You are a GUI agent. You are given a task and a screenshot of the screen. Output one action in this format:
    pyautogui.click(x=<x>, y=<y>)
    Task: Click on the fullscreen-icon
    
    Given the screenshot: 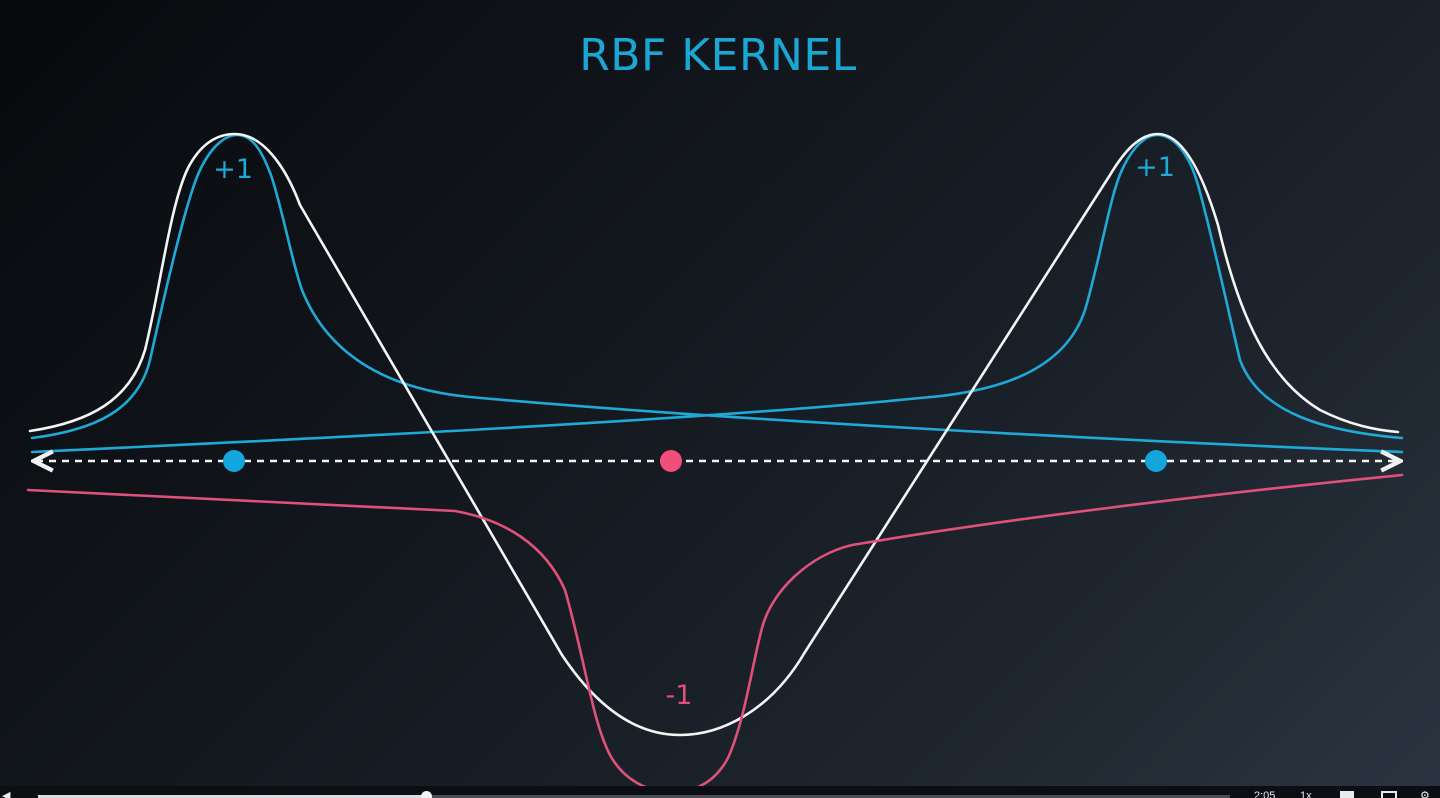 What is the action you would take?
    pyautogui.click(x=1389, y=794)
    